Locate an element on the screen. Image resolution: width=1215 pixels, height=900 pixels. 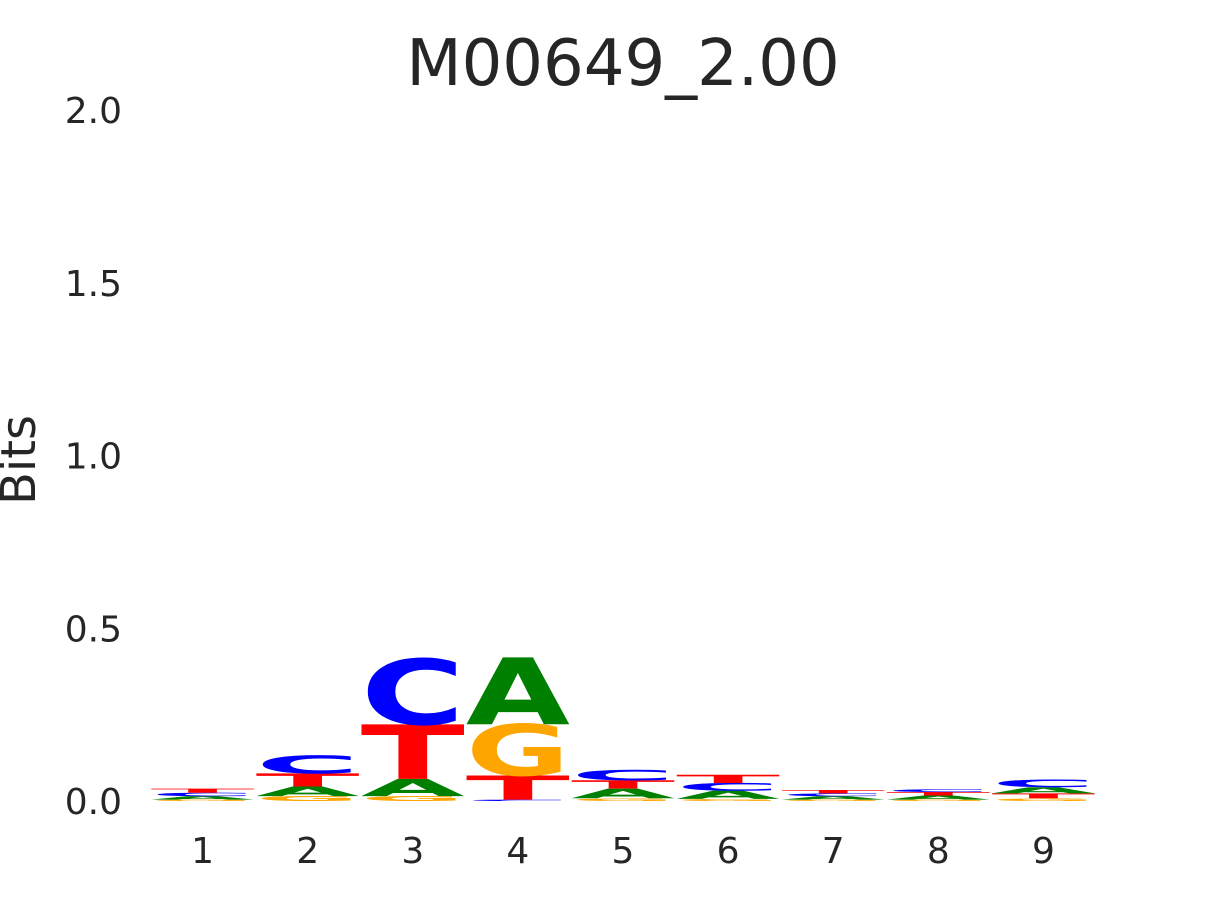
x-tick-label: 7 is located at coordinates (833, 851).